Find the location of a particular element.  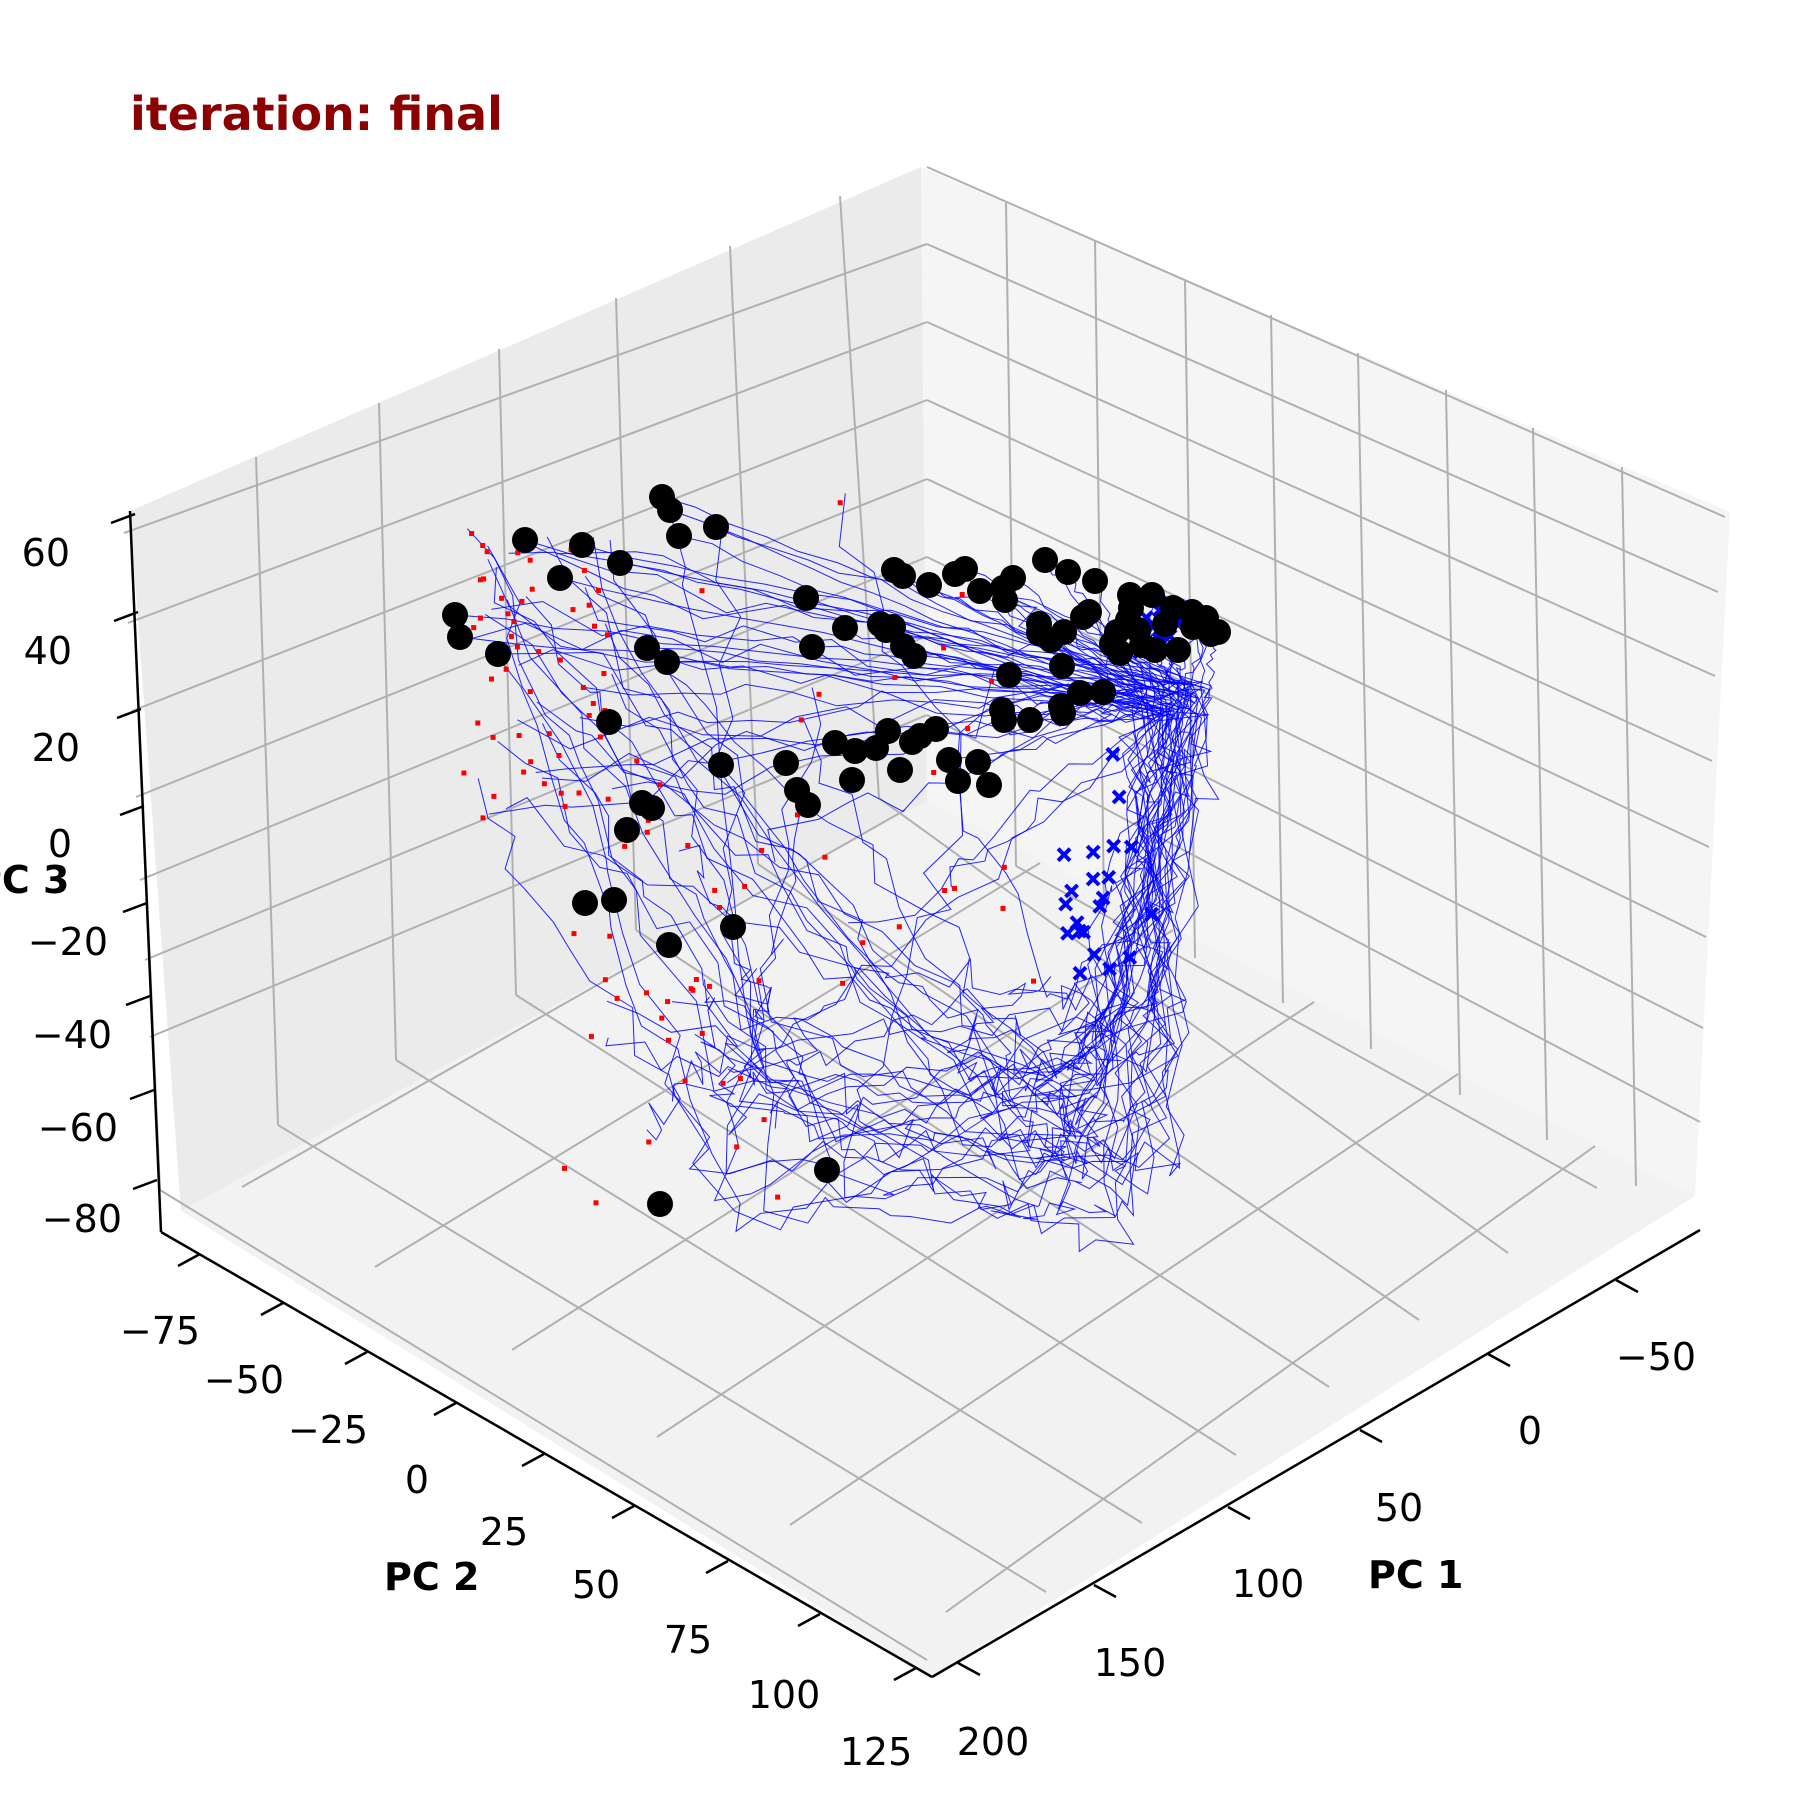

z-tick-label: −40 is located at coordinates (72, 1035).